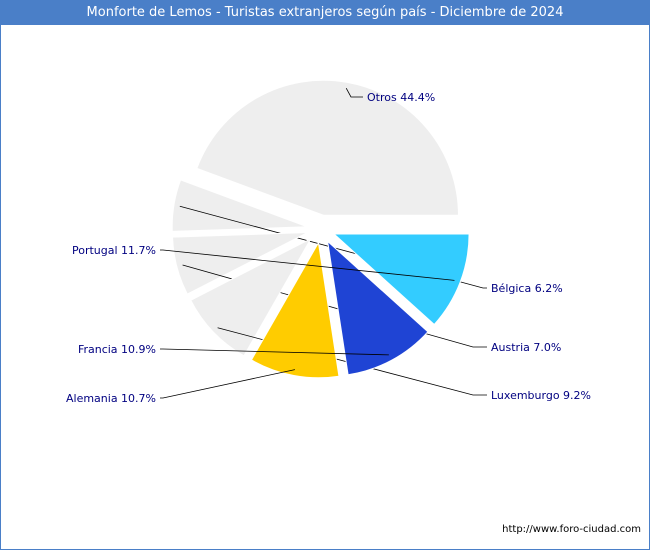 The height and width of the screenshot is (553, 650). I want to click on slice-label-otros: Otros 44.4%, so click(401, 97).